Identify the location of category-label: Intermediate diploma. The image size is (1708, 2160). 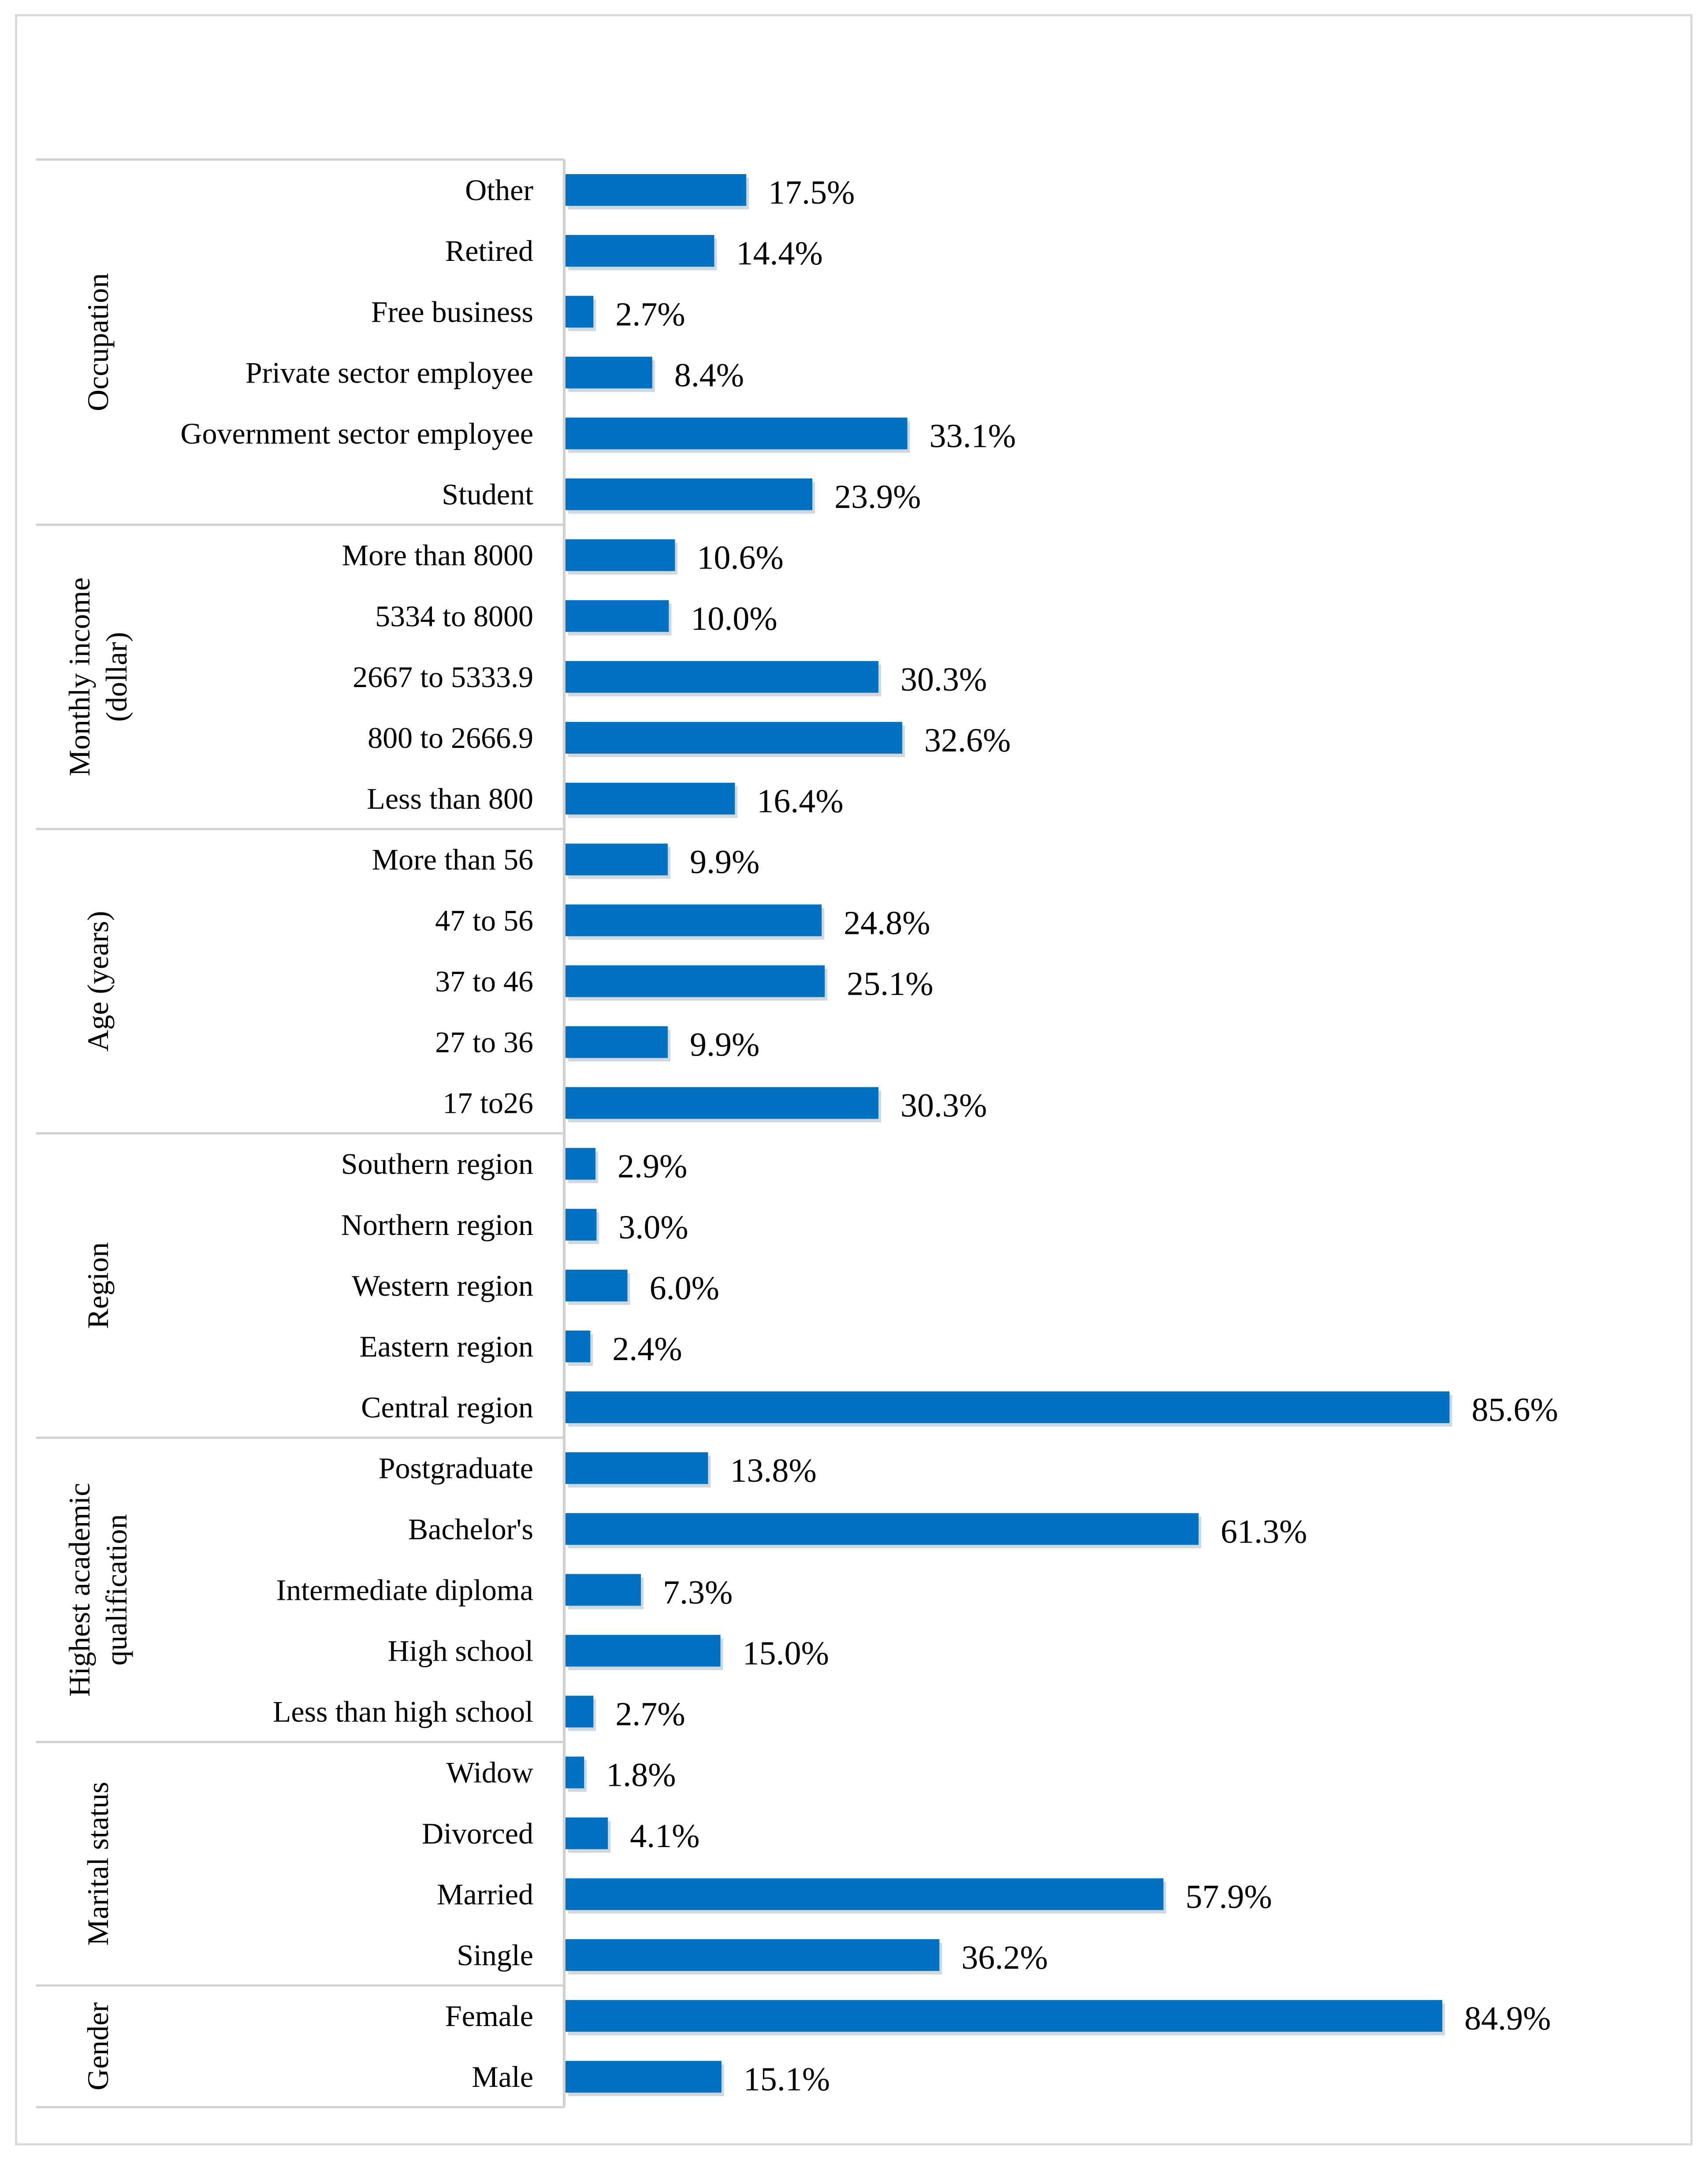
(404, 1589).